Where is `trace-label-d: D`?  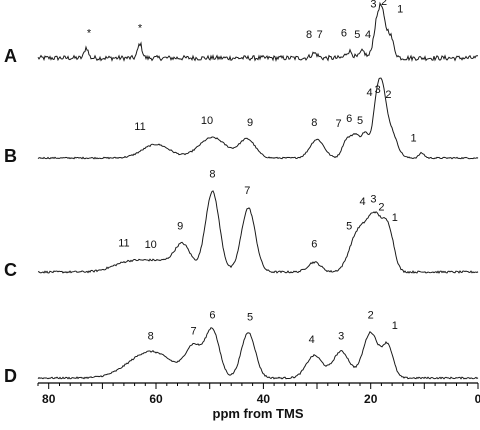 trace-label-d: D is located at coordinates (10, 376).